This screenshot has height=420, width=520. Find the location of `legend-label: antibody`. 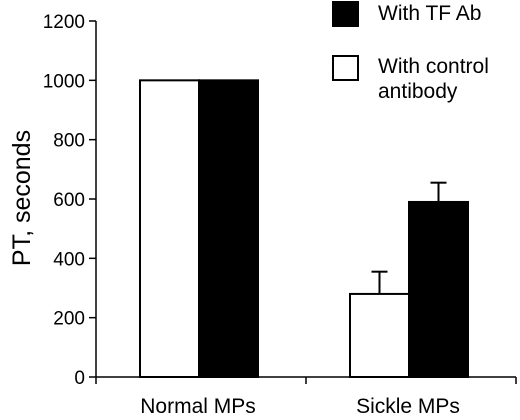

legend-label: antibody is located at coordinates (418, 91).